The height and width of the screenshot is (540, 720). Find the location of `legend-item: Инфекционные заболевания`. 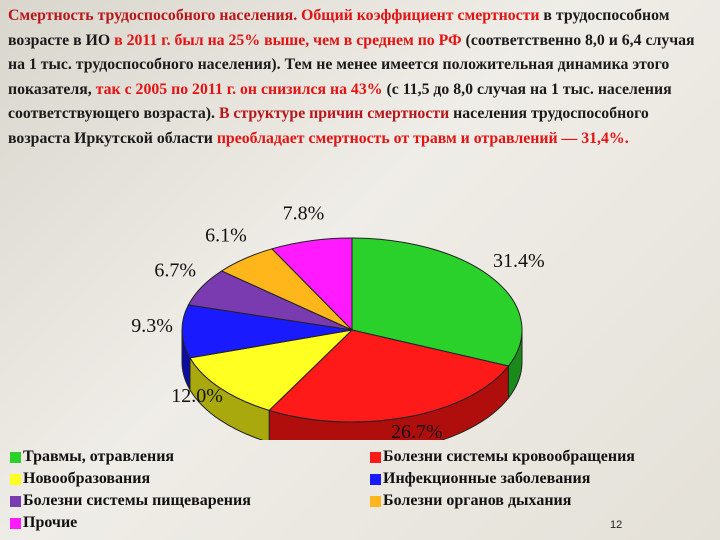

legend-item: Инфекционные заболевания is located at coordinates (502, 479).